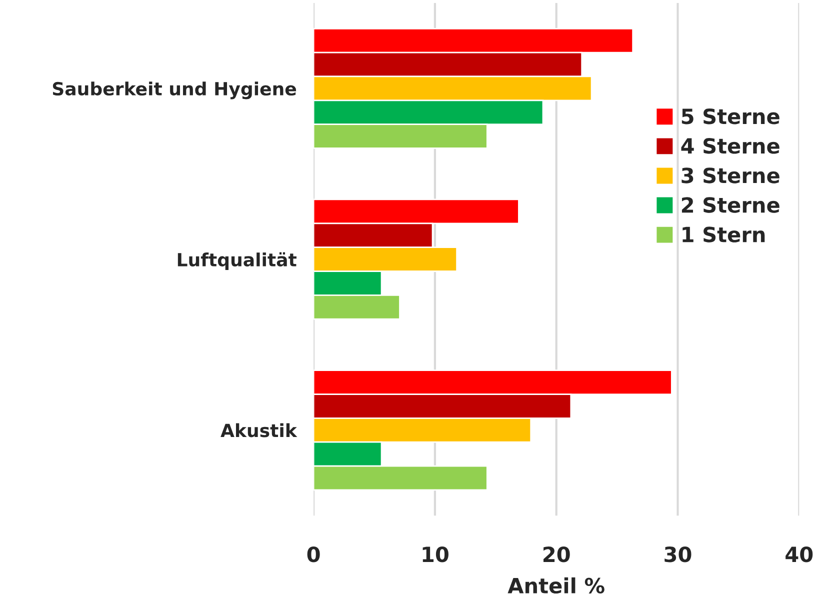 Image resolution: width=823 pixels, height=603 pixels. I want to click on x-tick-label: 30, so click(678, 554).